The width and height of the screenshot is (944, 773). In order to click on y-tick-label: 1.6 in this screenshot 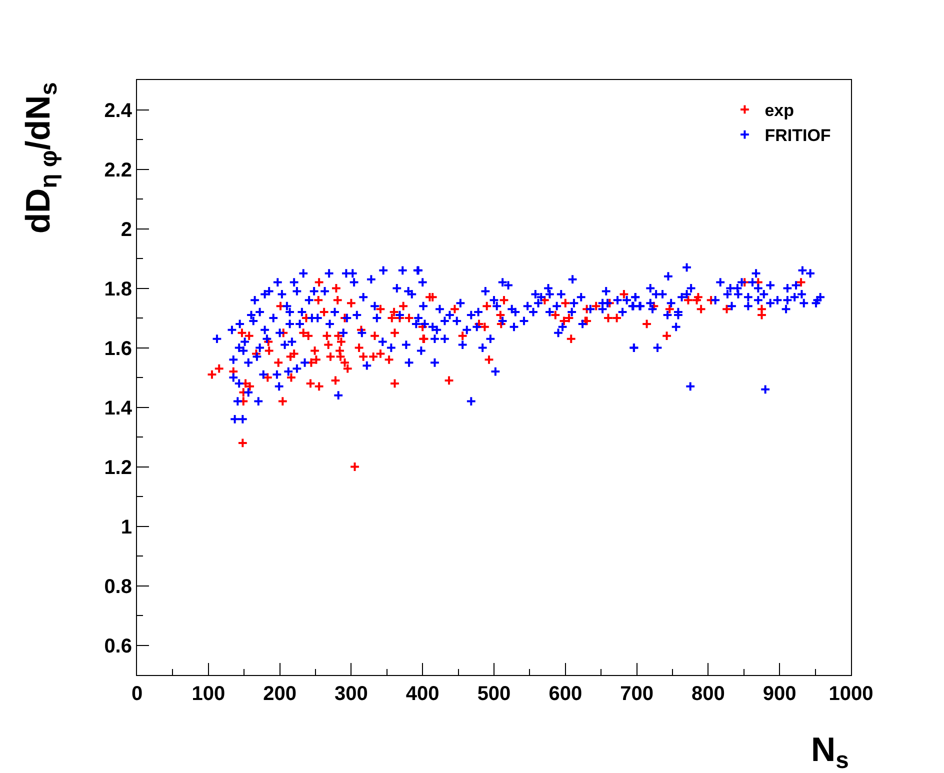, I will do `click(118, 349)`.